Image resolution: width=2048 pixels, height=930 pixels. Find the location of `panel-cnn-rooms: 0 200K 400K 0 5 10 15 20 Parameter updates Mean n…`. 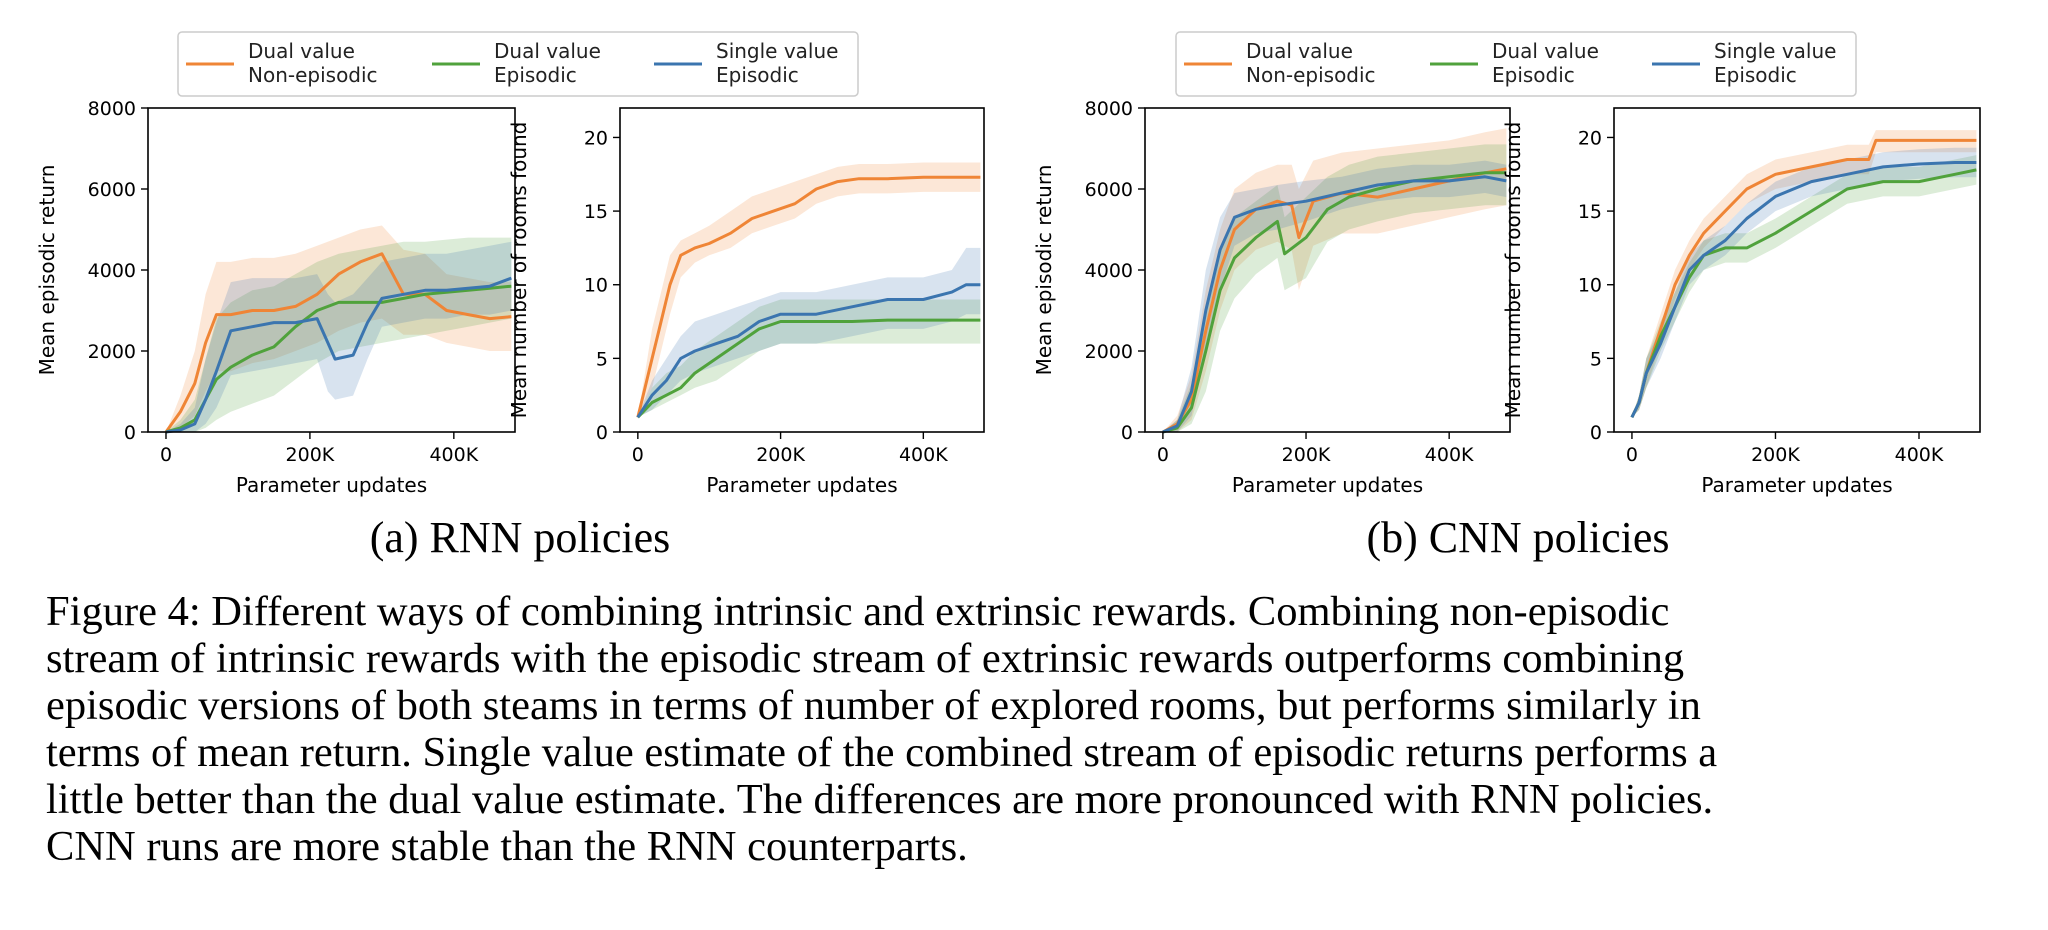

panel-cnn-rooms: 0 200K 400K 0 5 10 15 20 Parameter updates Mean n… is located at coordinates (1741, 302).